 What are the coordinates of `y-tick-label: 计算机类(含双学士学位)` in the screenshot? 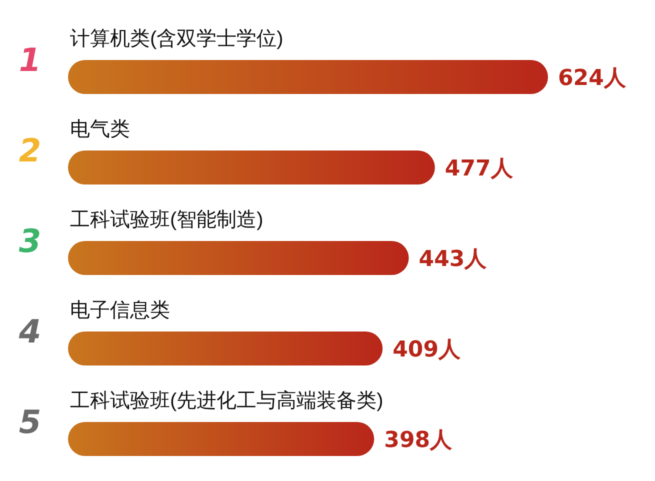 It's located at (177, 39).